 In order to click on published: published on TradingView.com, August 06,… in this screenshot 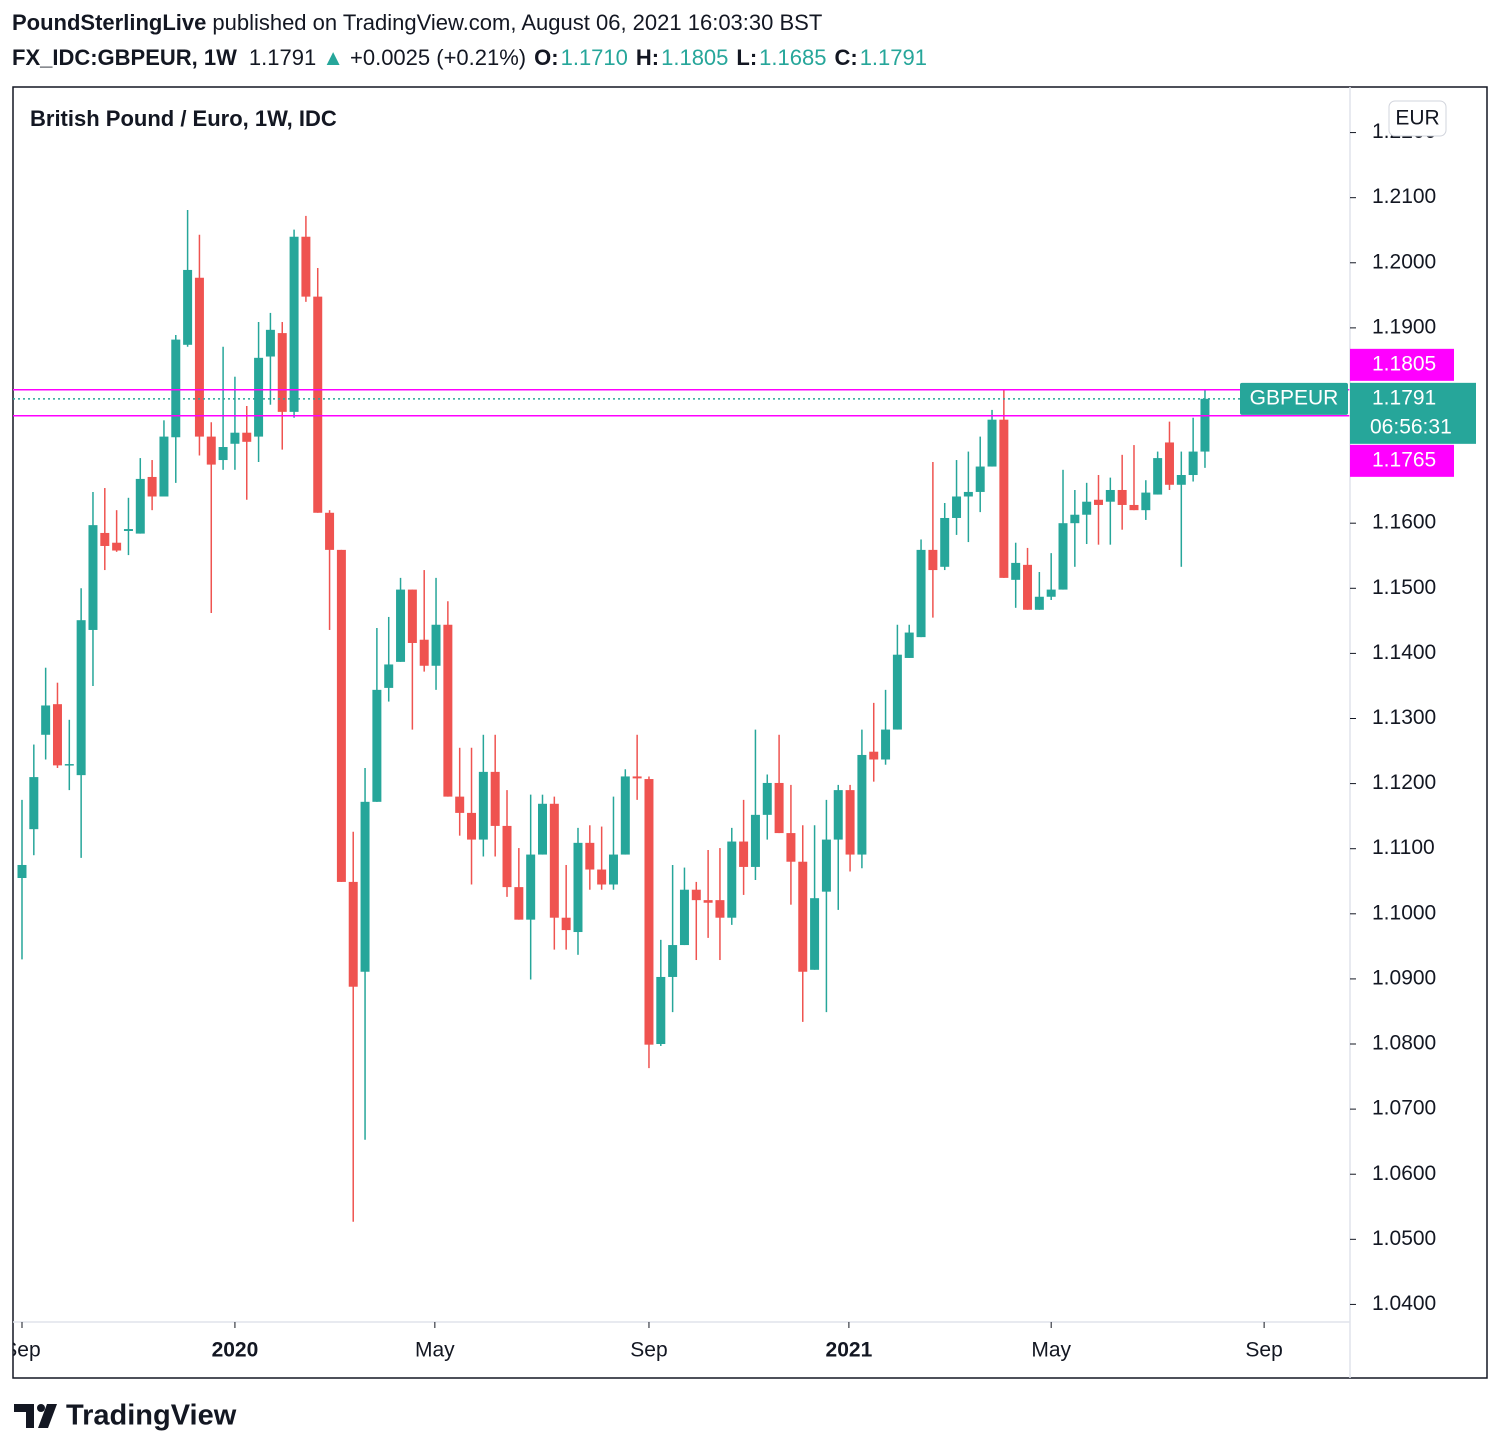, I will do `click(517, 22)`.